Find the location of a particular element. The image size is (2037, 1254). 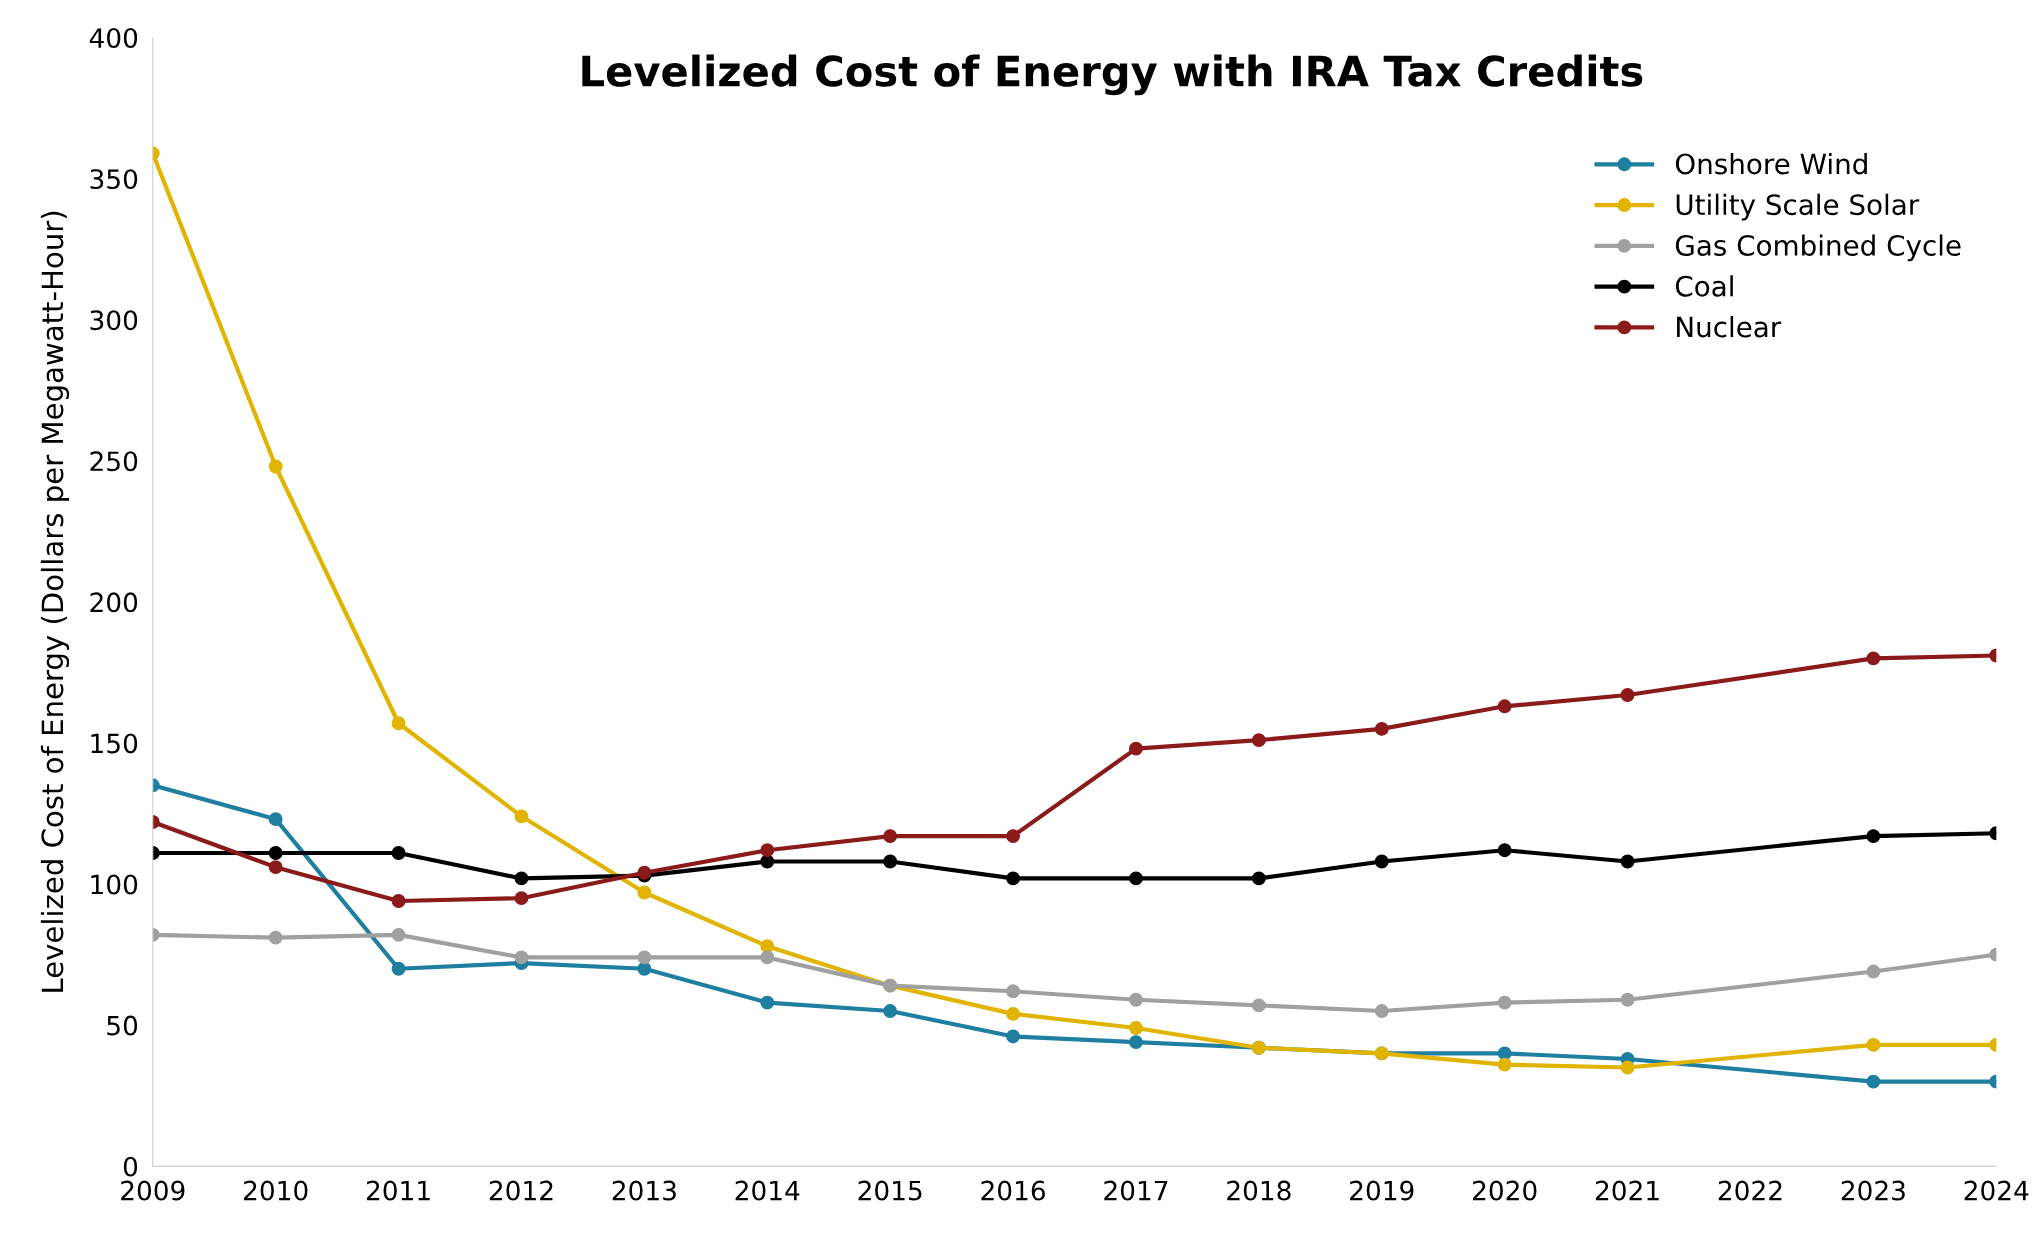

y-tick-label: 0 is located at coordinates (130, 1166).